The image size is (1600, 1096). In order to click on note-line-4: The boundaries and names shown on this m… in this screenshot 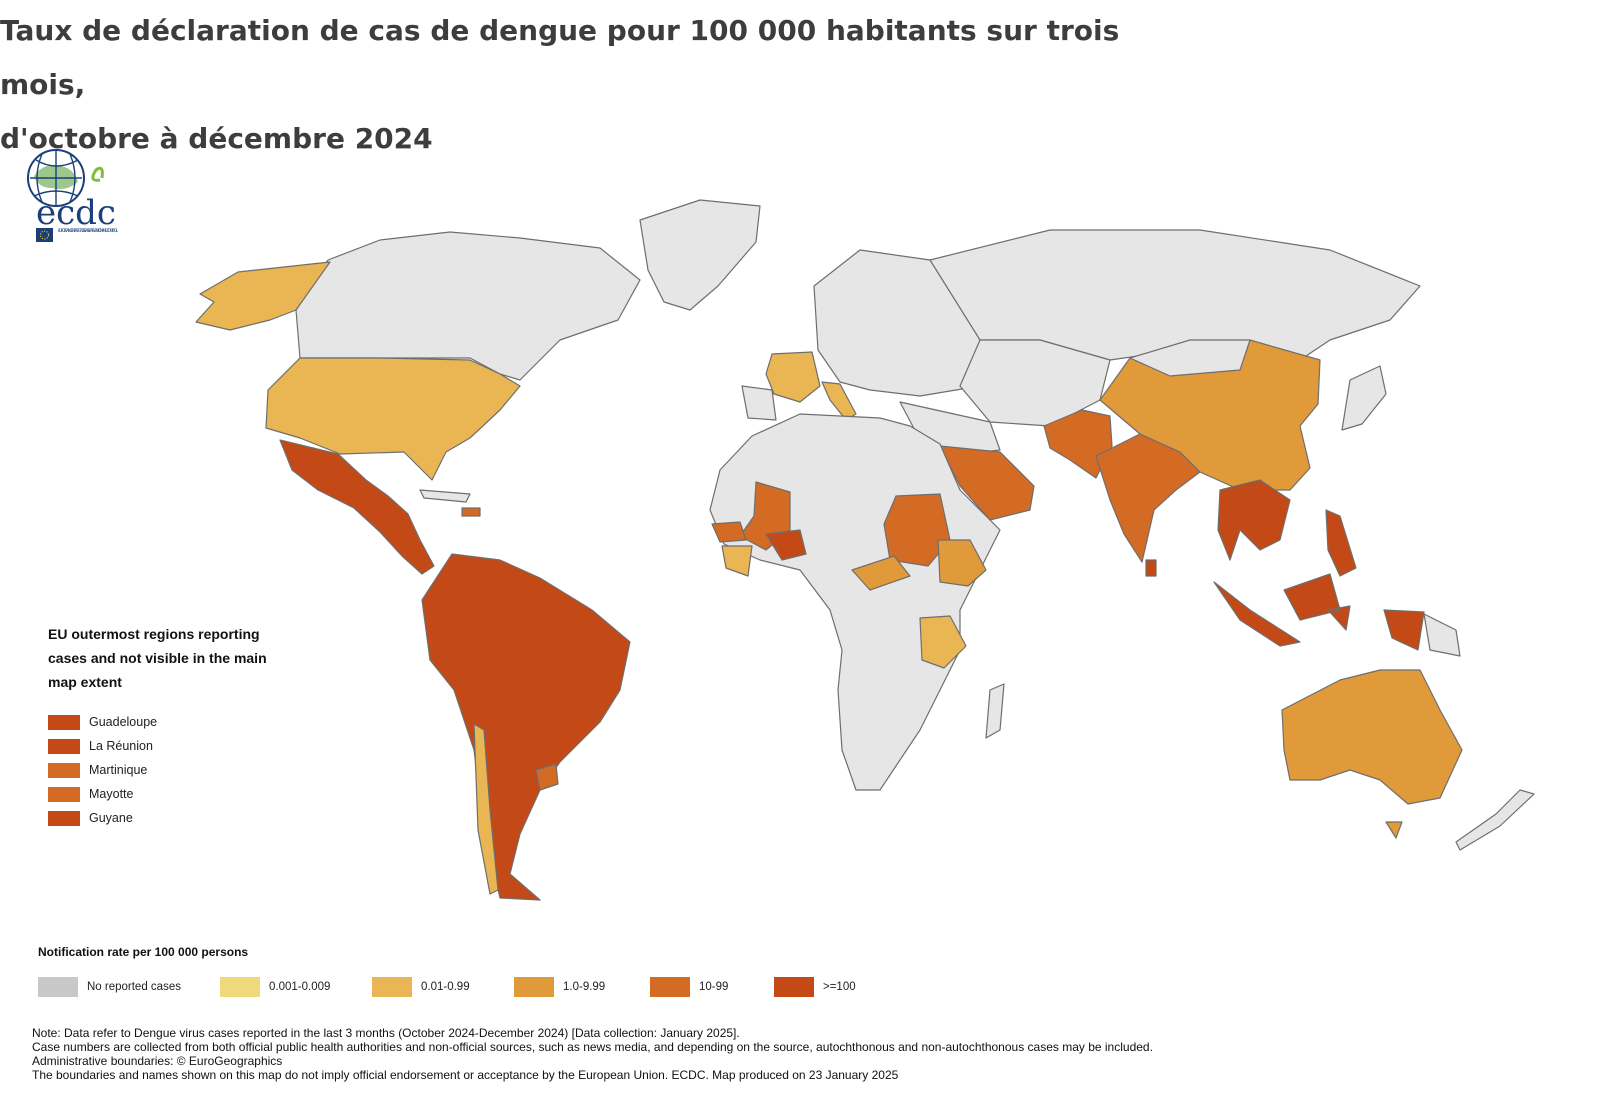, I will do `click(465, 1075)`.